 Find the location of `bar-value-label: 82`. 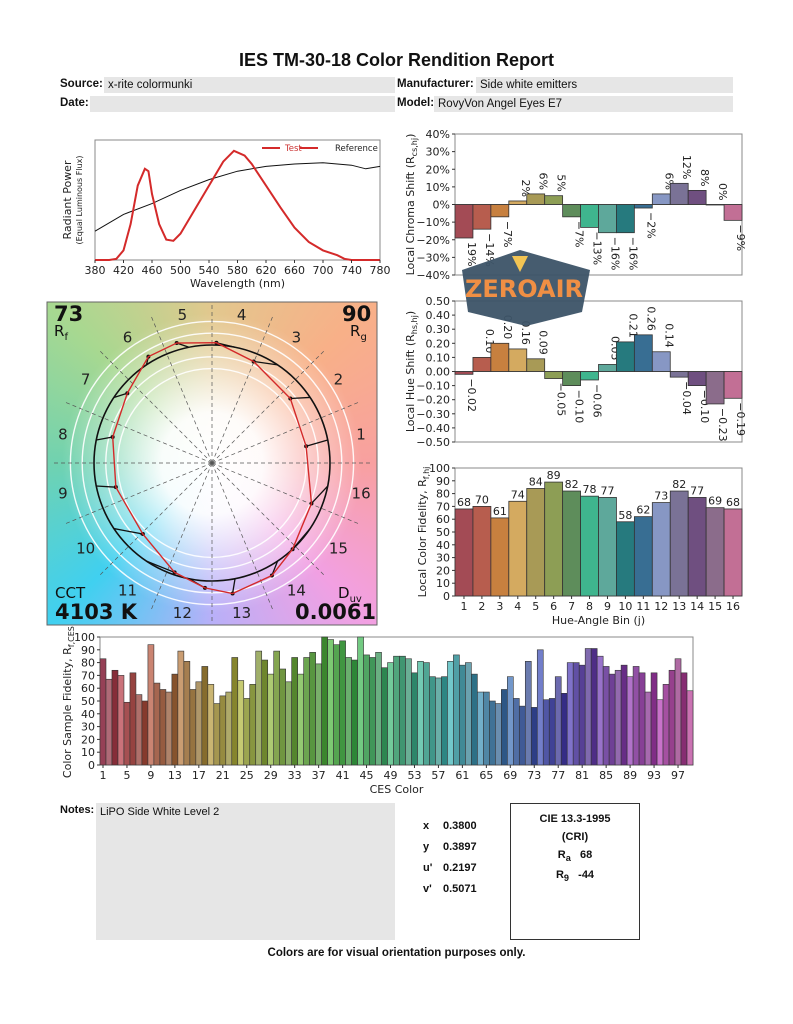

bar-value-label: 82 is located at coordinates (679, 484).